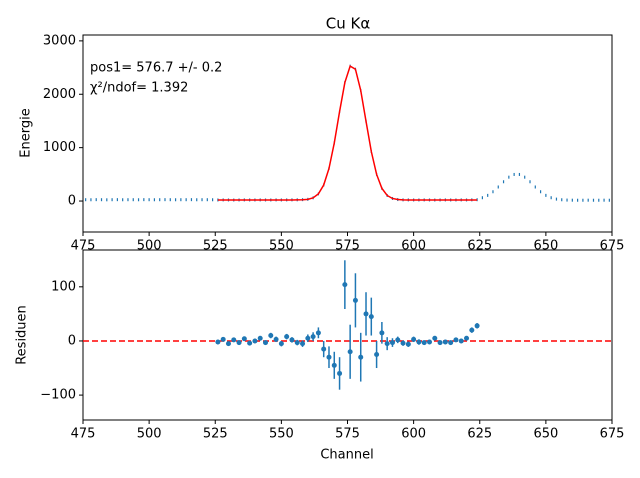 This screenshot has width=640, height=478. Describe the element at coordinates (63, 286) in the screenshot. I see `y-tick-label: 100` at that location.